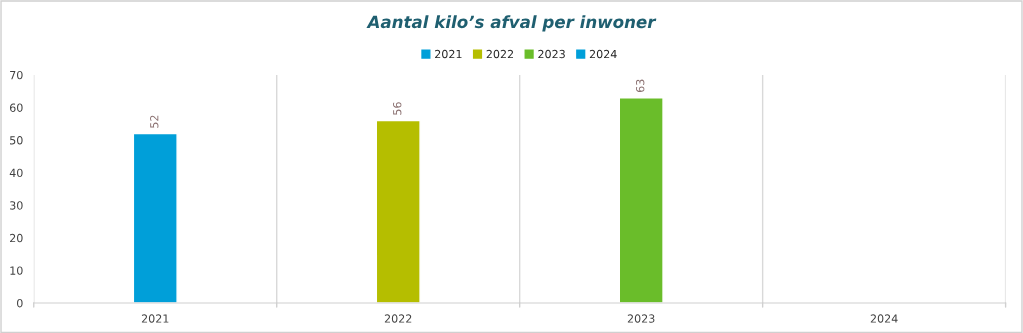 The image size is (1023, 333). What do you see at coordinates (155, 318) in the screenshot?
I see `x-tick-label: 2021` at bounding box center [155, 318].